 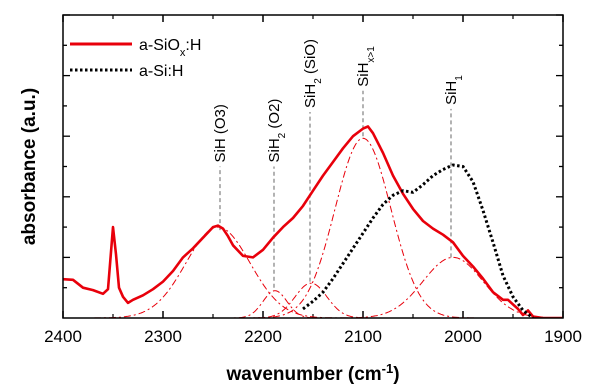 I want to click on legend-label: a-SiOx:H, so click(x=170, y=48).